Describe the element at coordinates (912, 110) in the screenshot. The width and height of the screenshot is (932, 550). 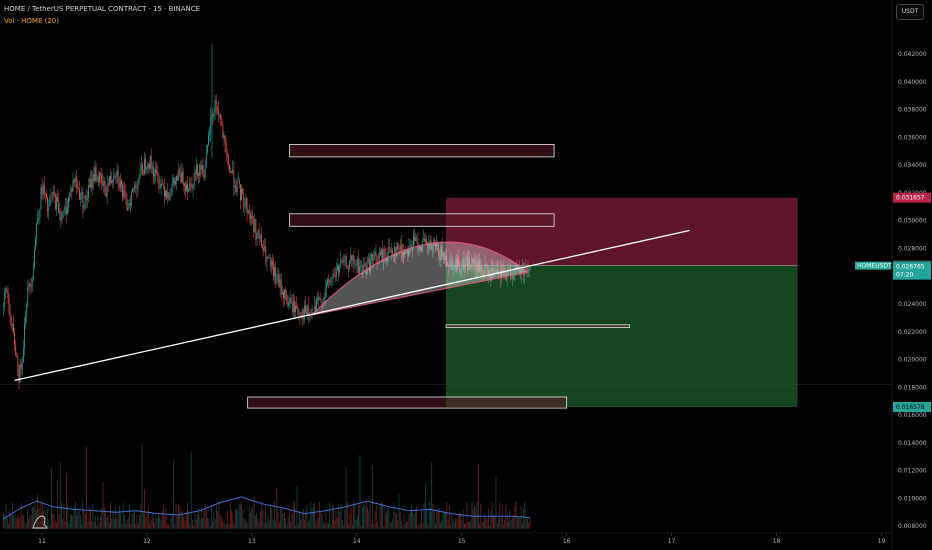
I see `price-tick-label: 0.038000` at that location.